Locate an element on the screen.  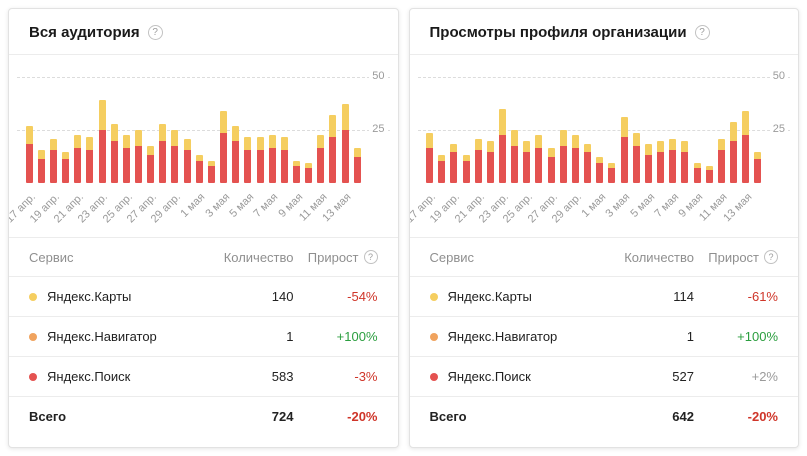
total-growth: -20% is located at coordinates (762, 416).